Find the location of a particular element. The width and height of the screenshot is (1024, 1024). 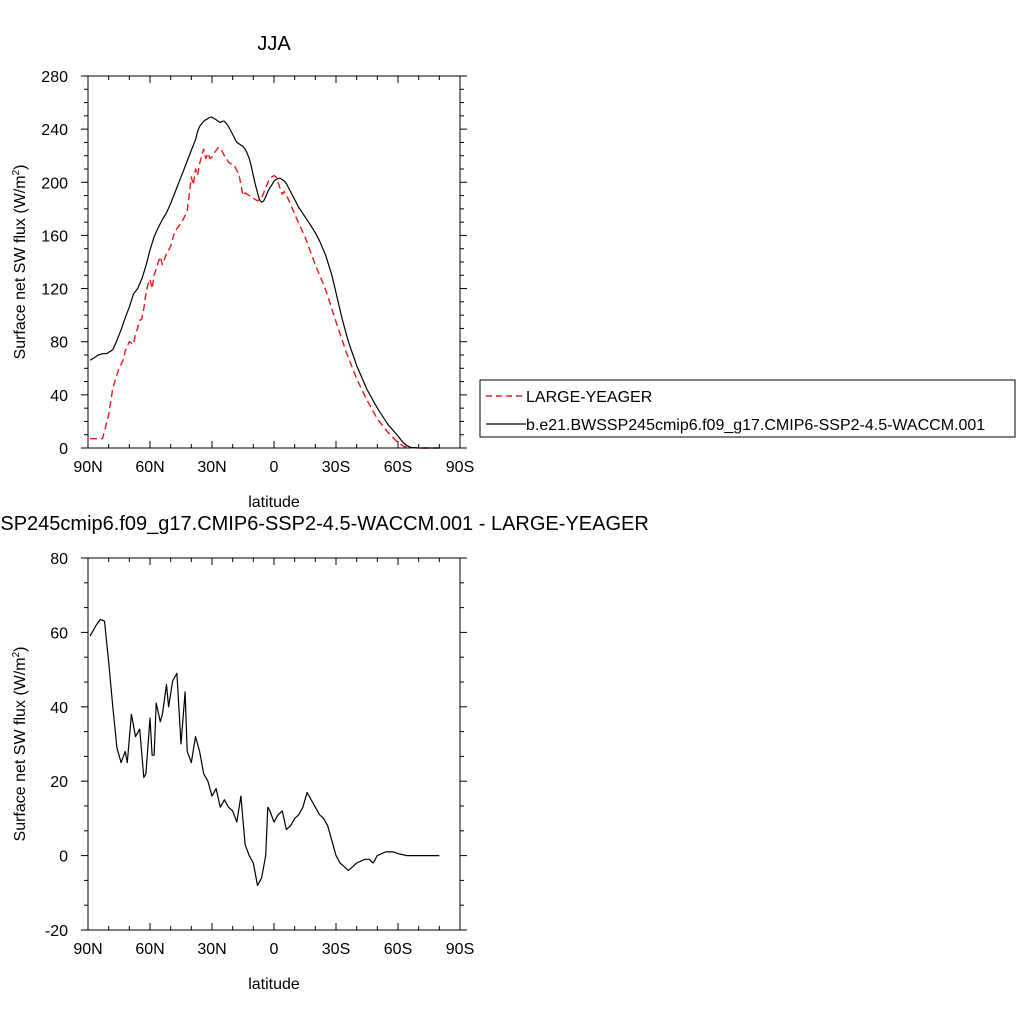

bottom-chart-ylabel: Surface net SW flux (W/m2) is located at coordinates (20, 744).